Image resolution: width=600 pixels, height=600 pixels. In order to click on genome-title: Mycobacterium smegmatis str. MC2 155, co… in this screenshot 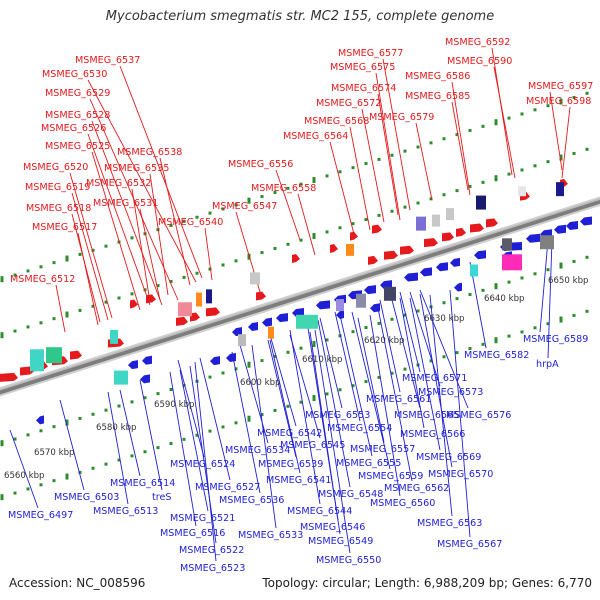, I will do `click(300, 16)`.